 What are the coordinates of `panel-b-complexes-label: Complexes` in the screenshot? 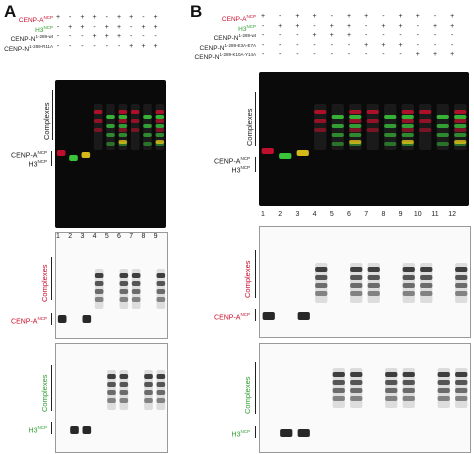 It's located at (249, 127).